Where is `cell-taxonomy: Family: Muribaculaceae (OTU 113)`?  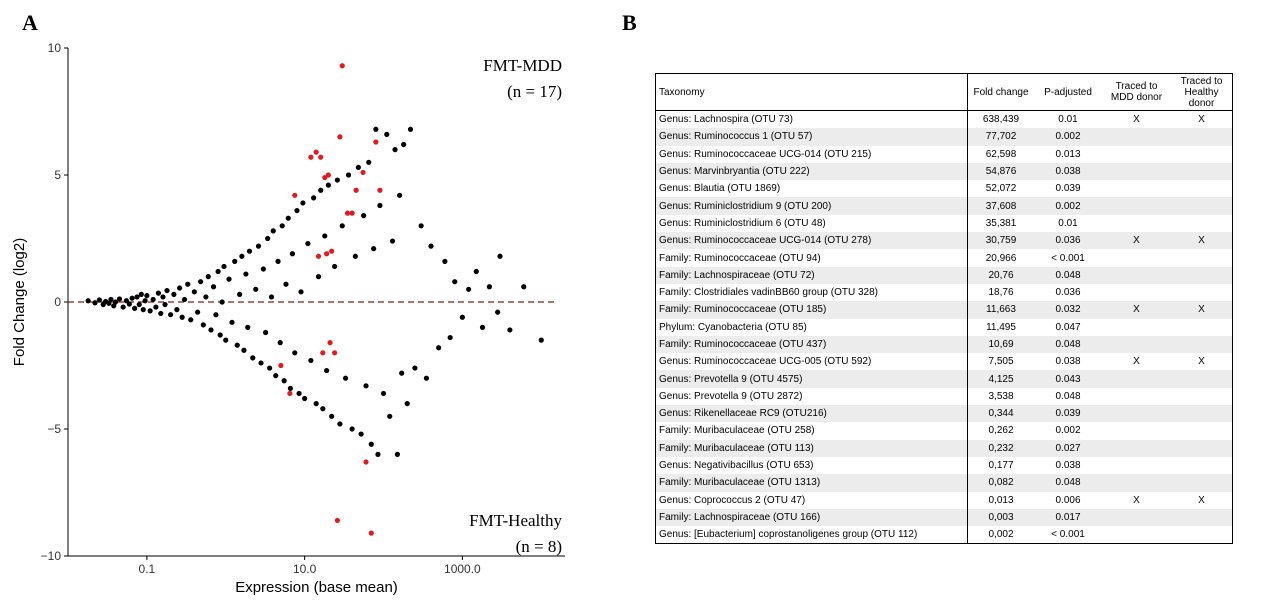
cell-taxonomy: Family: Muribaculaceae (OTU 113) is located at coordinates (811, 448).